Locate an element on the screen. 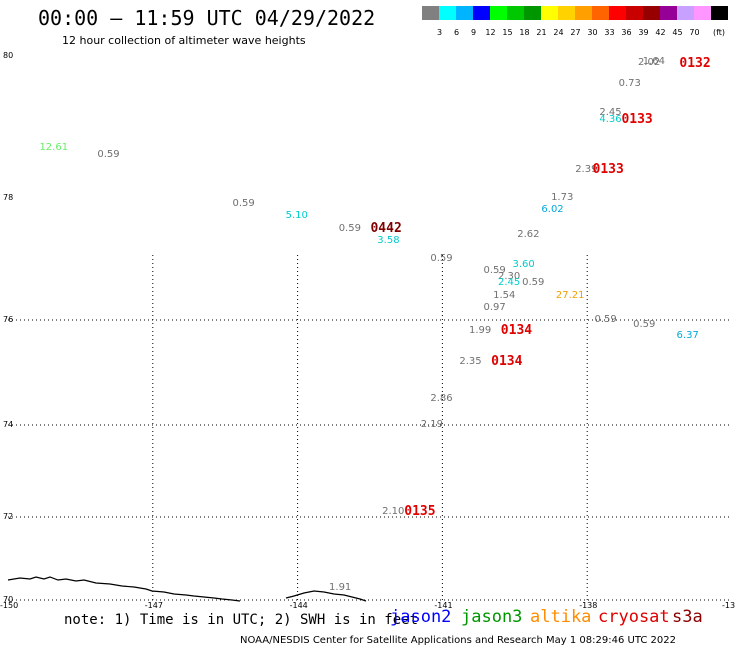  wave-height-label: 2.62 is located at coordinates (528, 234).